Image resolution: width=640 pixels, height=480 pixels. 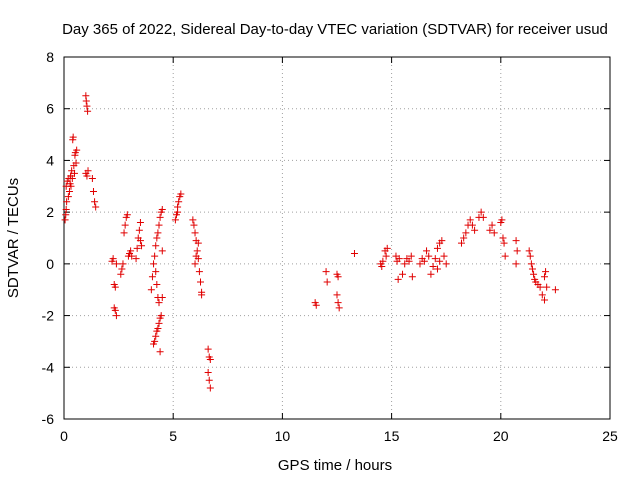 I want to click on x-axis-label: GPS time / hours, so click(x=335, y=465).